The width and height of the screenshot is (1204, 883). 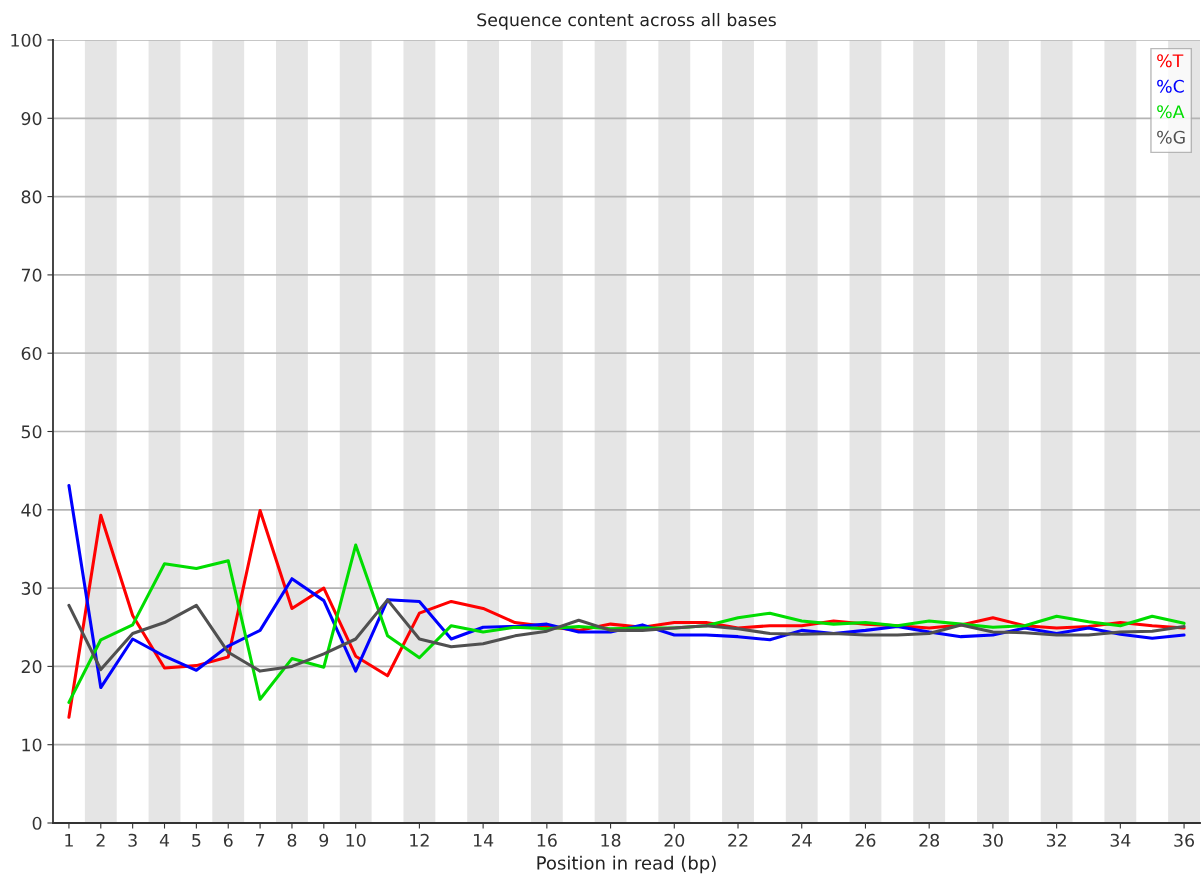 I want to click on y-tick-label: 80, so click(x=31, y=197).